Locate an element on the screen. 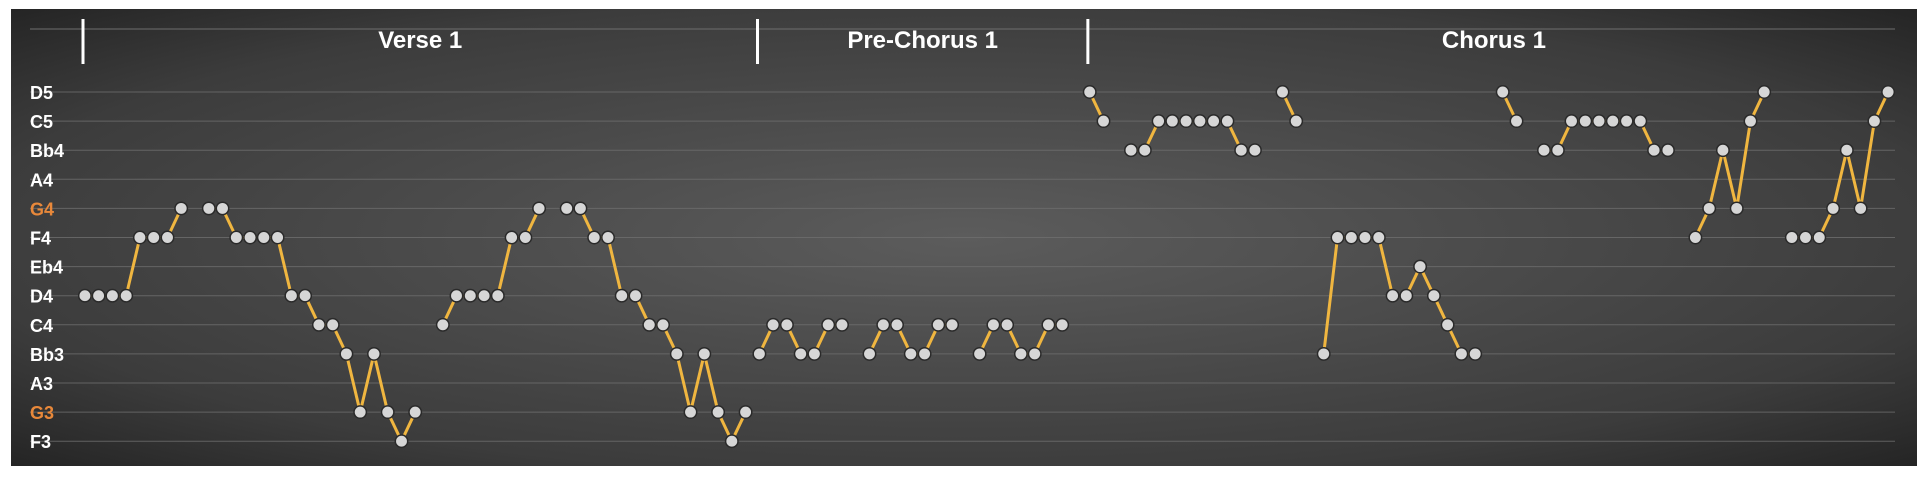 This screenshot has height=478, width=1928. section-label-2: Pre-Chorus 1 is located at coordinates (922, 40).